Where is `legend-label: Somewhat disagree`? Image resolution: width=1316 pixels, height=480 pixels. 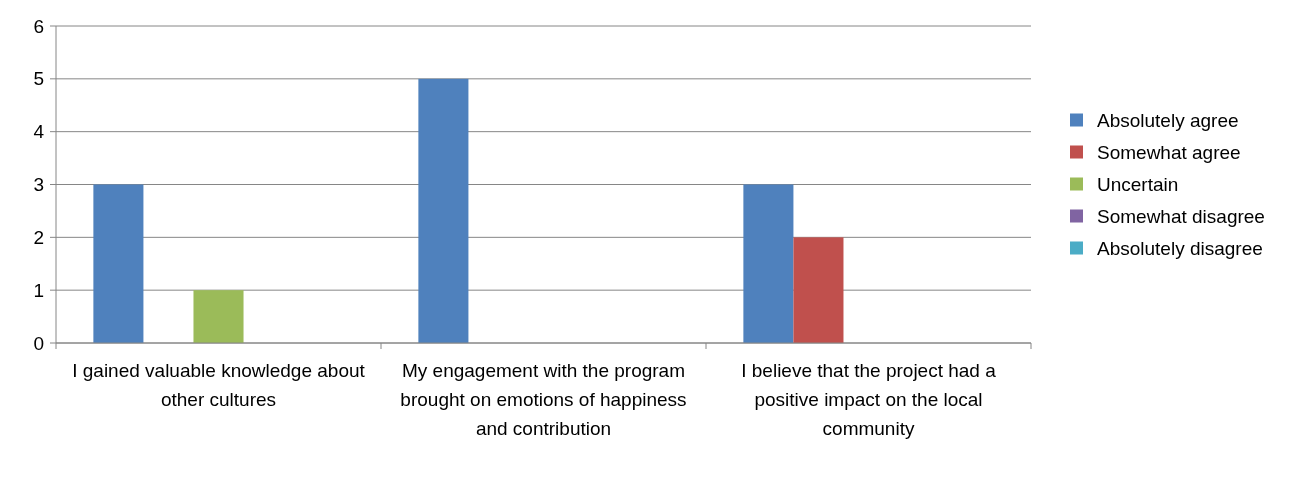
legend-label: Somewhat disagree is located at coordinates (1181, 217).